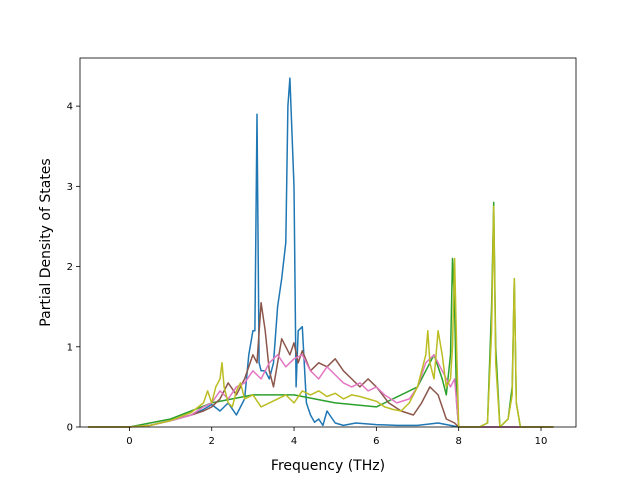 The image size is (640, 480). I want to click on x-axis-label: Frequency (THz), so click(328, 466).